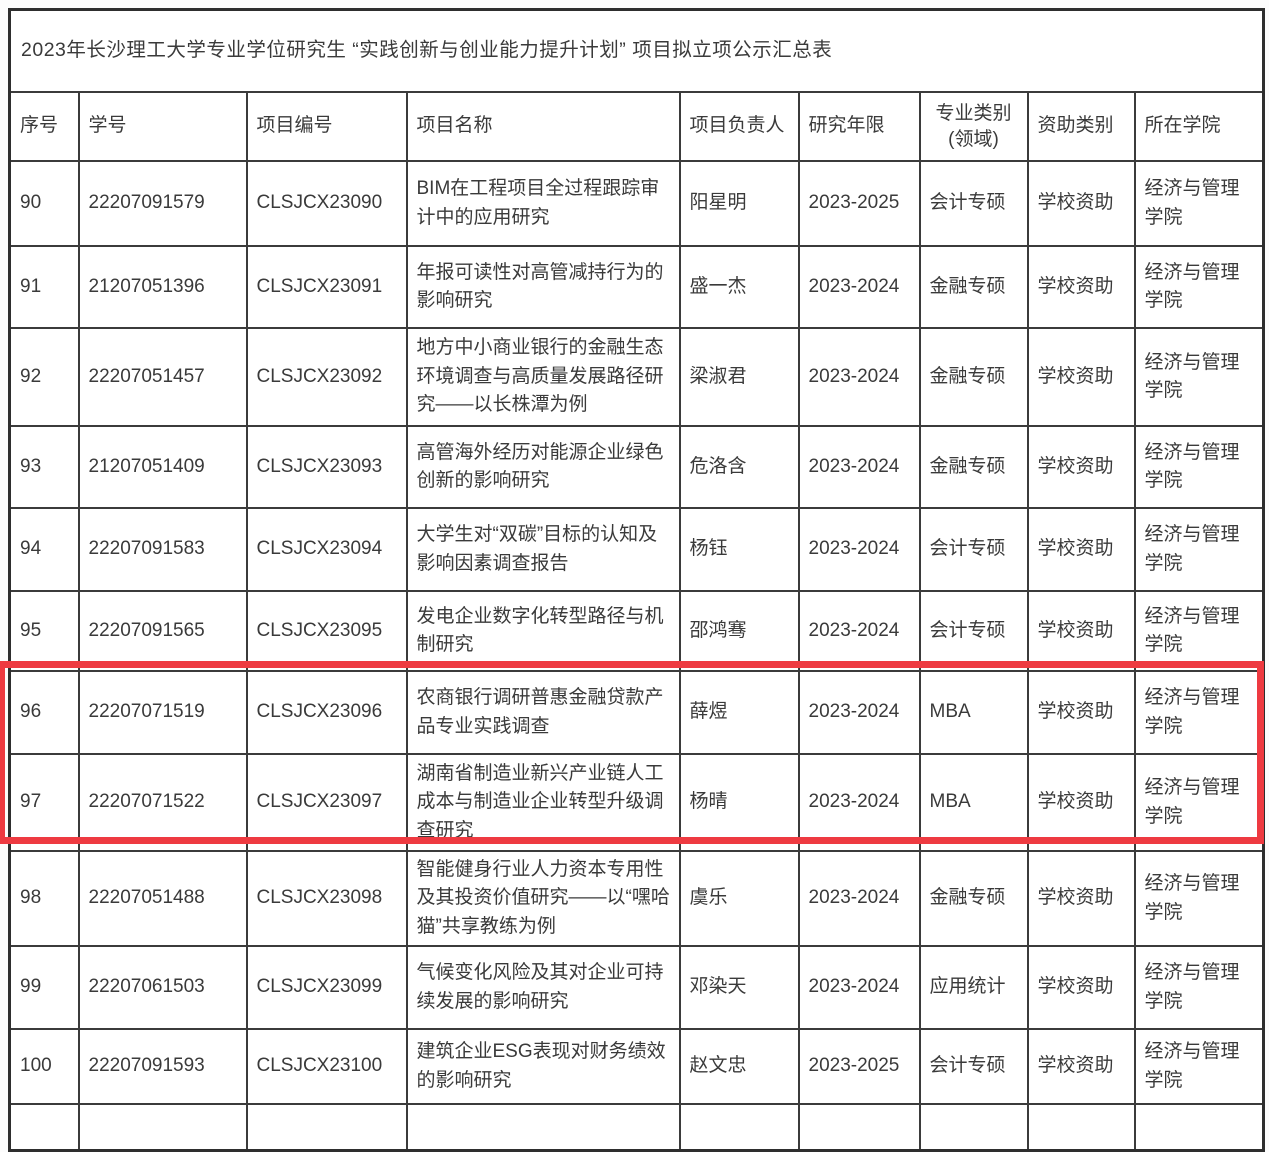 Image resolution: width=1269 pixels, height=1152 pixels. Describe the element at coordinates (326, 549) in the screenshot. I see `cell-project-code: CLSJCX23094` at that location.